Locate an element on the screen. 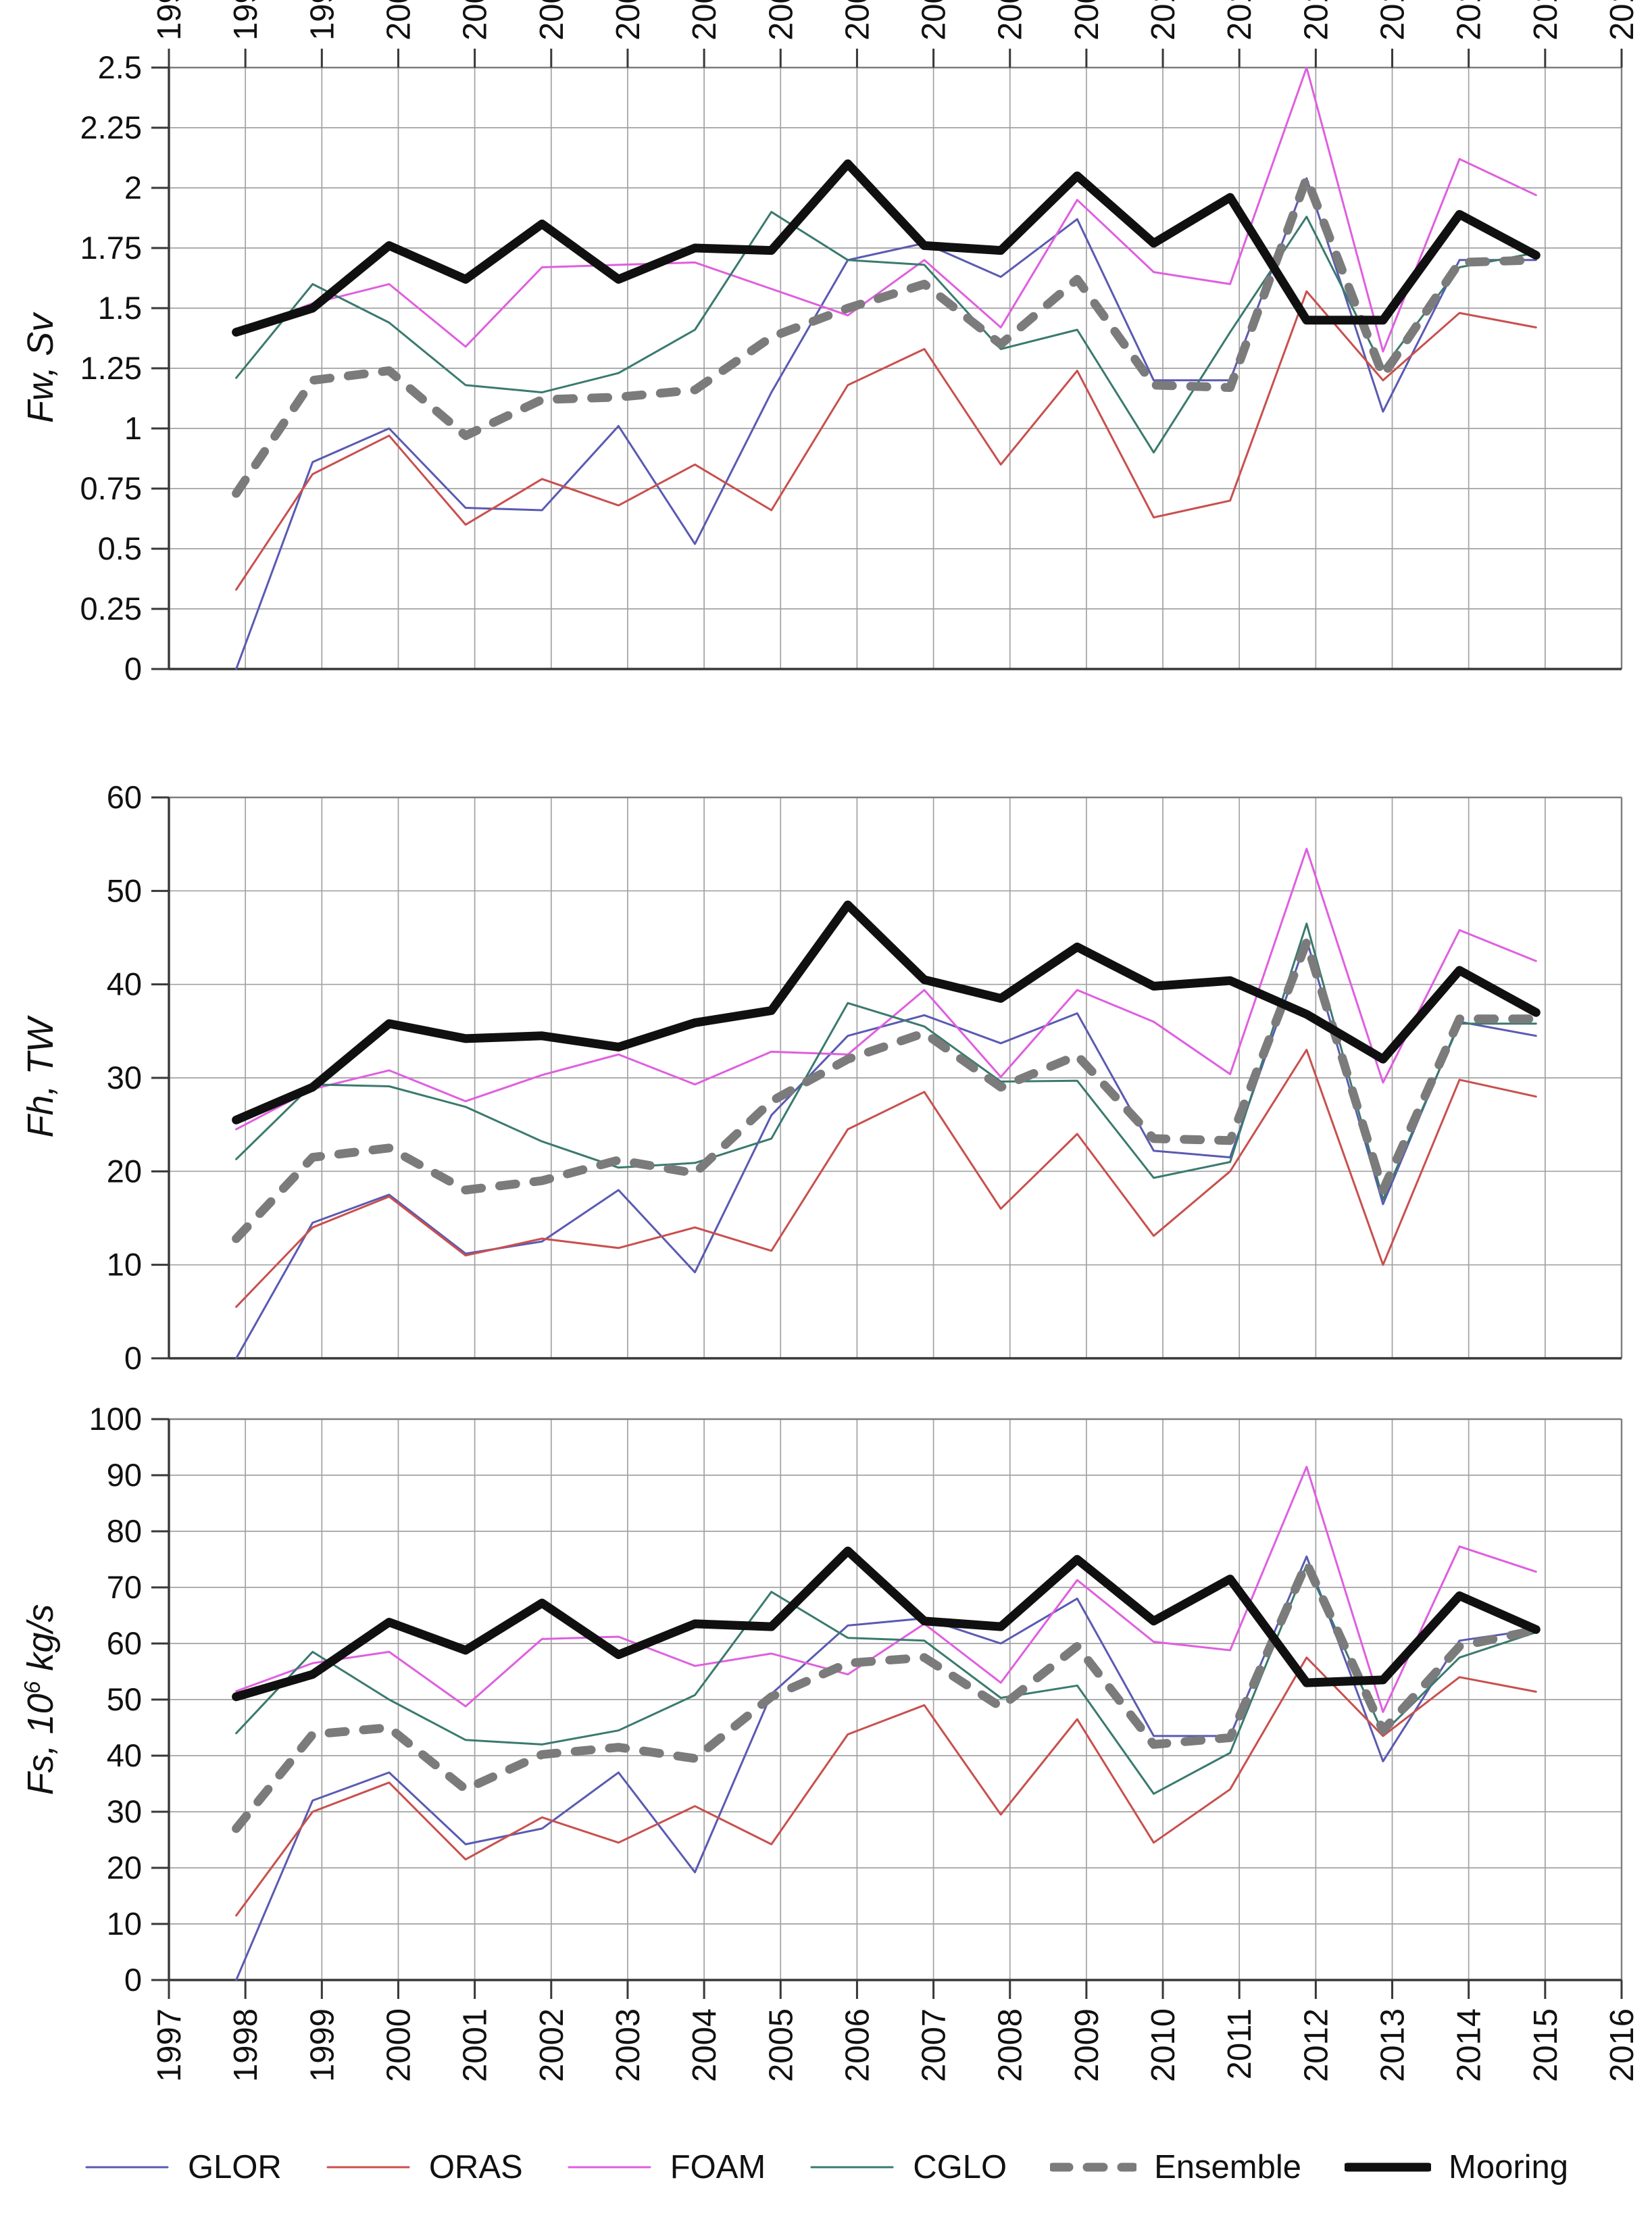 This screenshot has height=2226, width=1652. y-tick-label: 100 is located at coordinates (115, 1419).